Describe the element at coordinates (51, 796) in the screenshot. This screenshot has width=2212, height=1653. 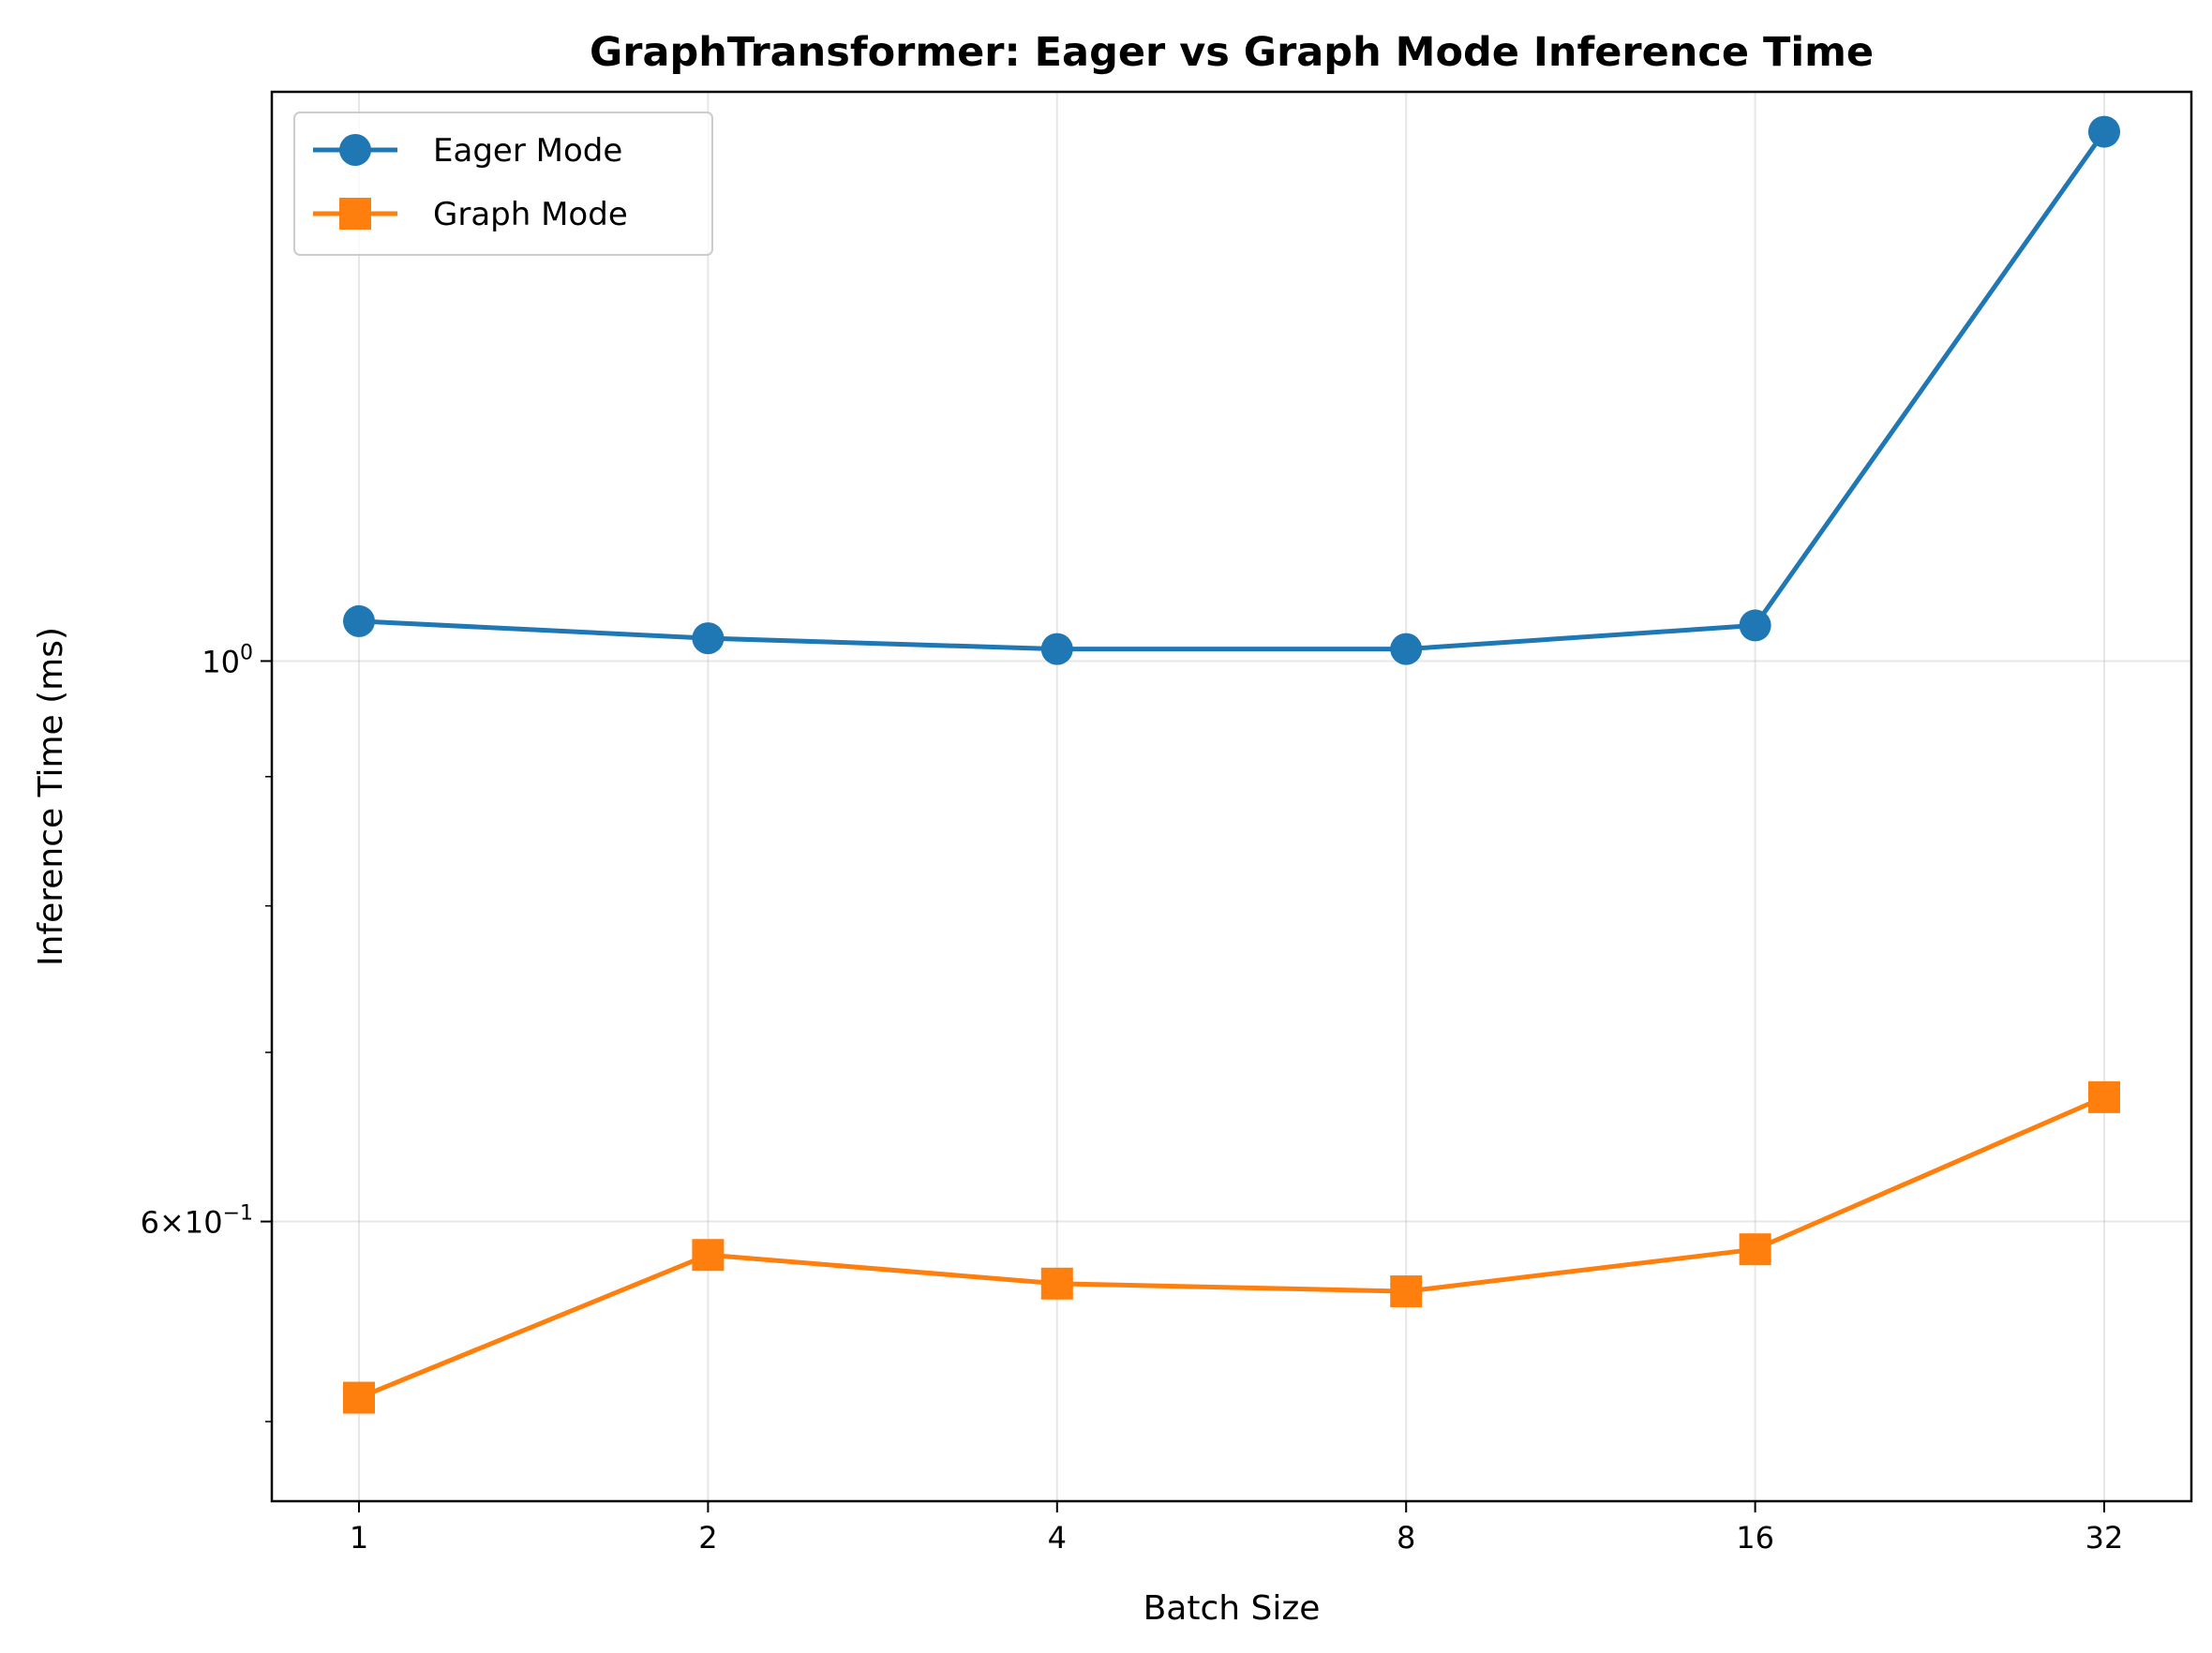
I see `y-axis-label: Inference Time (ms)` at that location.